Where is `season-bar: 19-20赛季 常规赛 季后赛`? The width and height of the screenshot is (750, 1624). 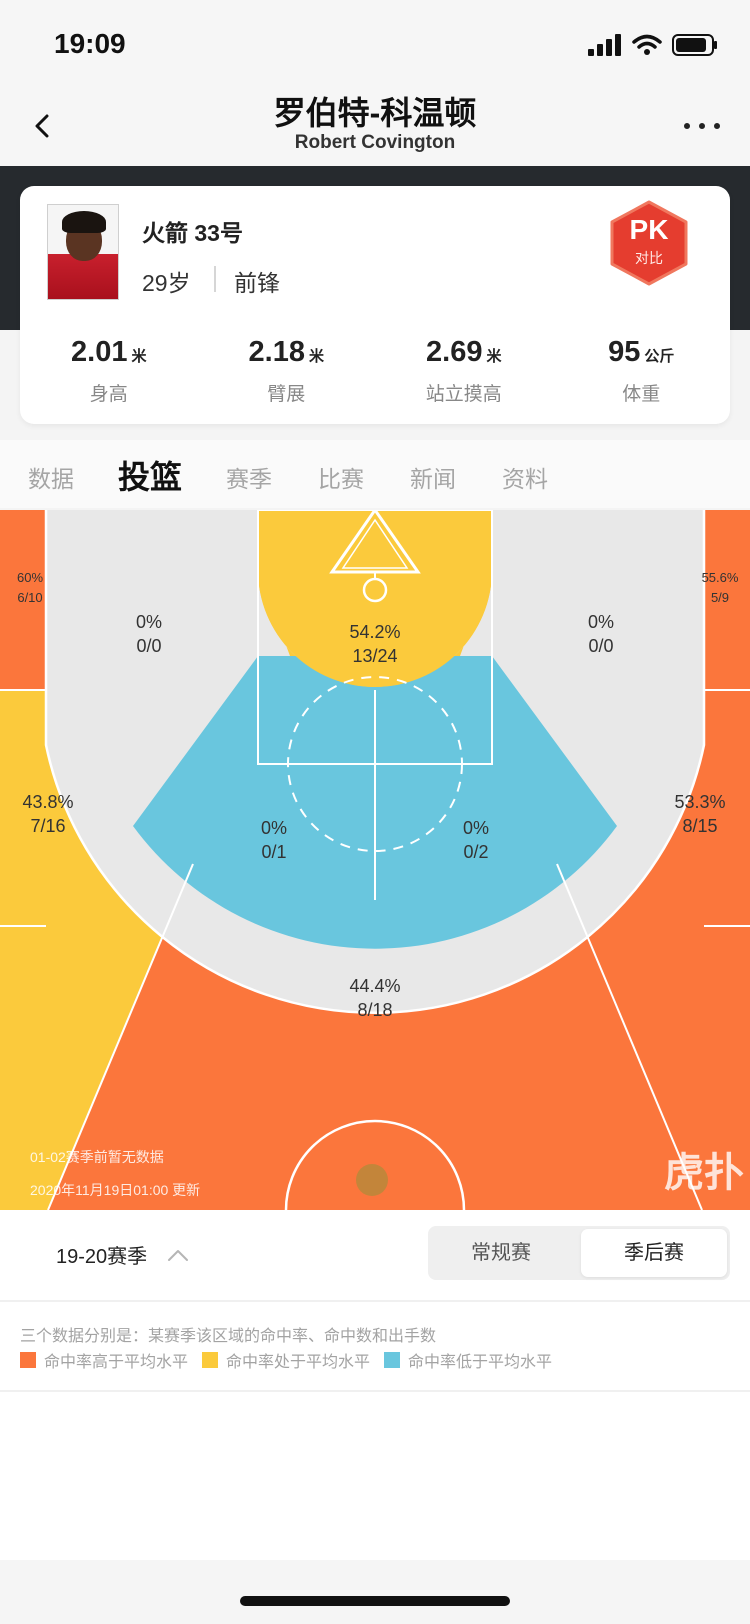
season-bar: 19-20赛季 常规赛 季后赛 is located at coordinates (375, 1255).